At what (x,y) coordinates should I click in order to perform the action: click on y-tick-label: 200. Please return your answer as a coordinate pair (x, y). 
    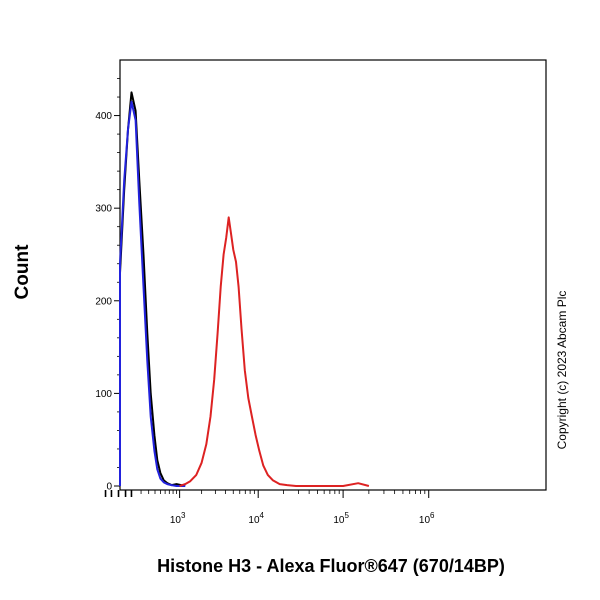
    Looking at the image, I should click on (103, 301).